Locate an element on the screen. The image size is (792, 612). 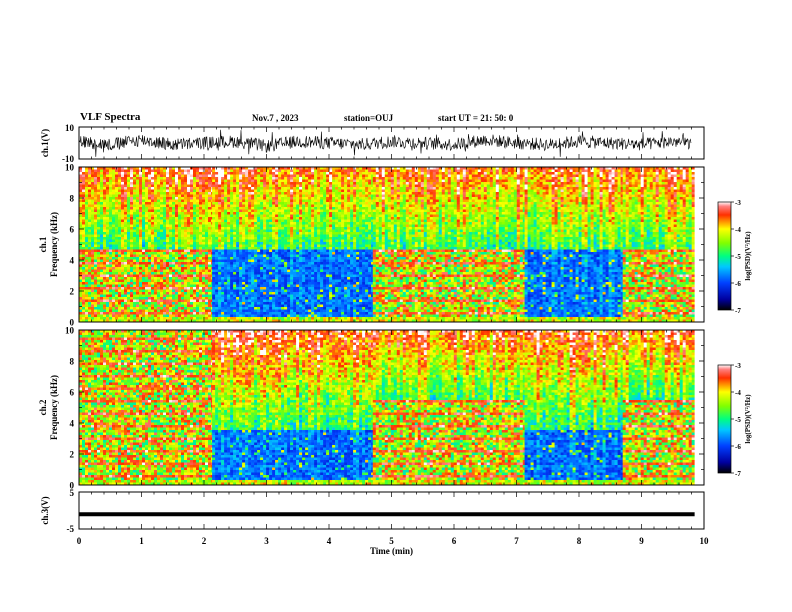
chart-title: VLF Spectra is located at coordinates (110, 117).